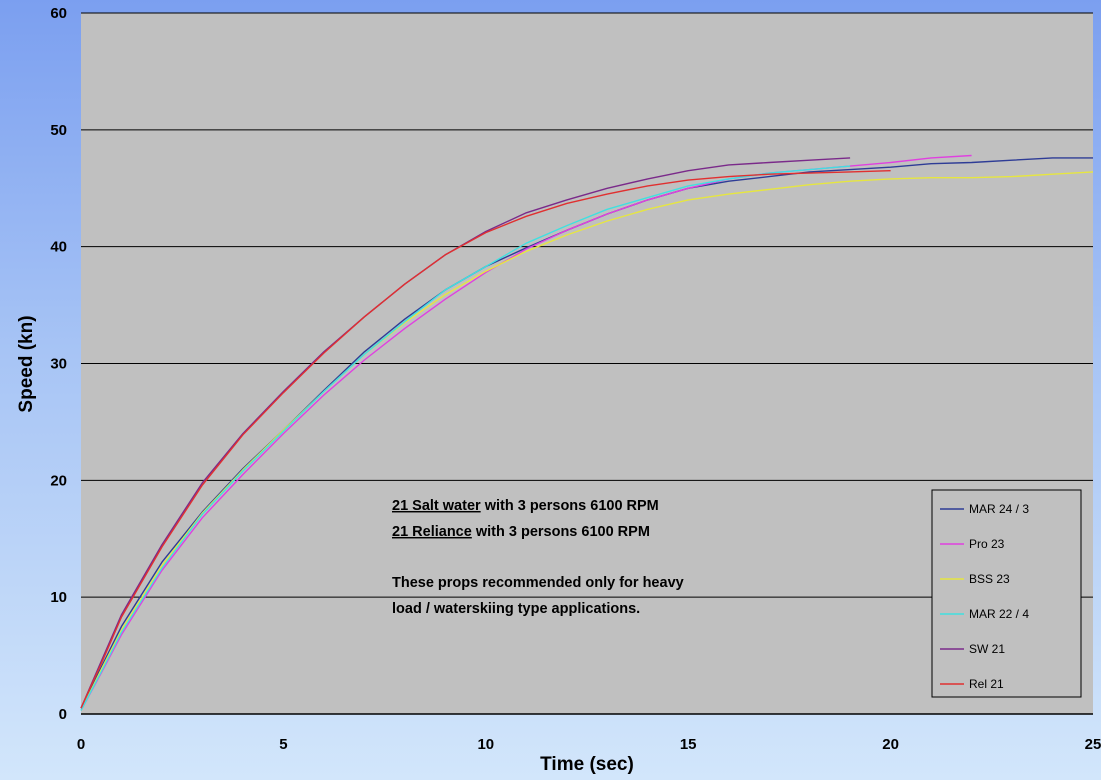  Describe the element at coordinates (587, 764) in the screenshot. I see `x-axis-title: Time (sec)` at that location.